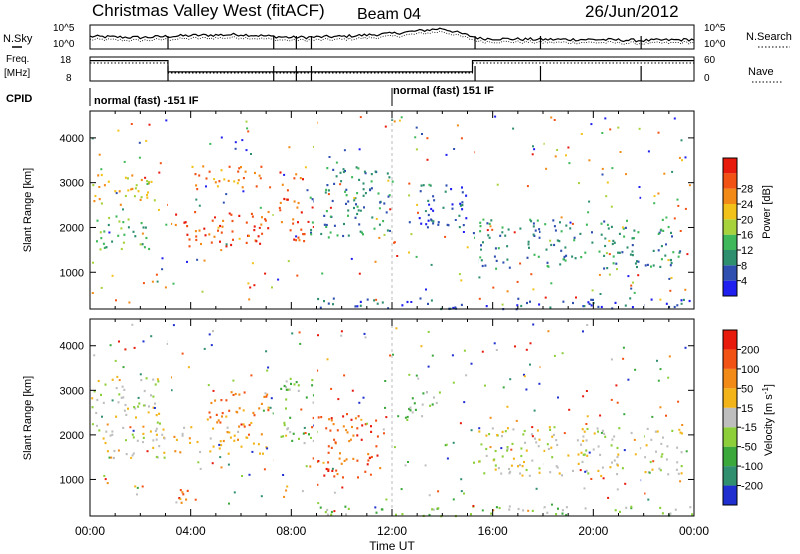 The width and height of the screenshot is (800, 554). Describe the element at coordinates (747, 205) in the screenshot. I see `colorbar-tick-label: 24` at that location.